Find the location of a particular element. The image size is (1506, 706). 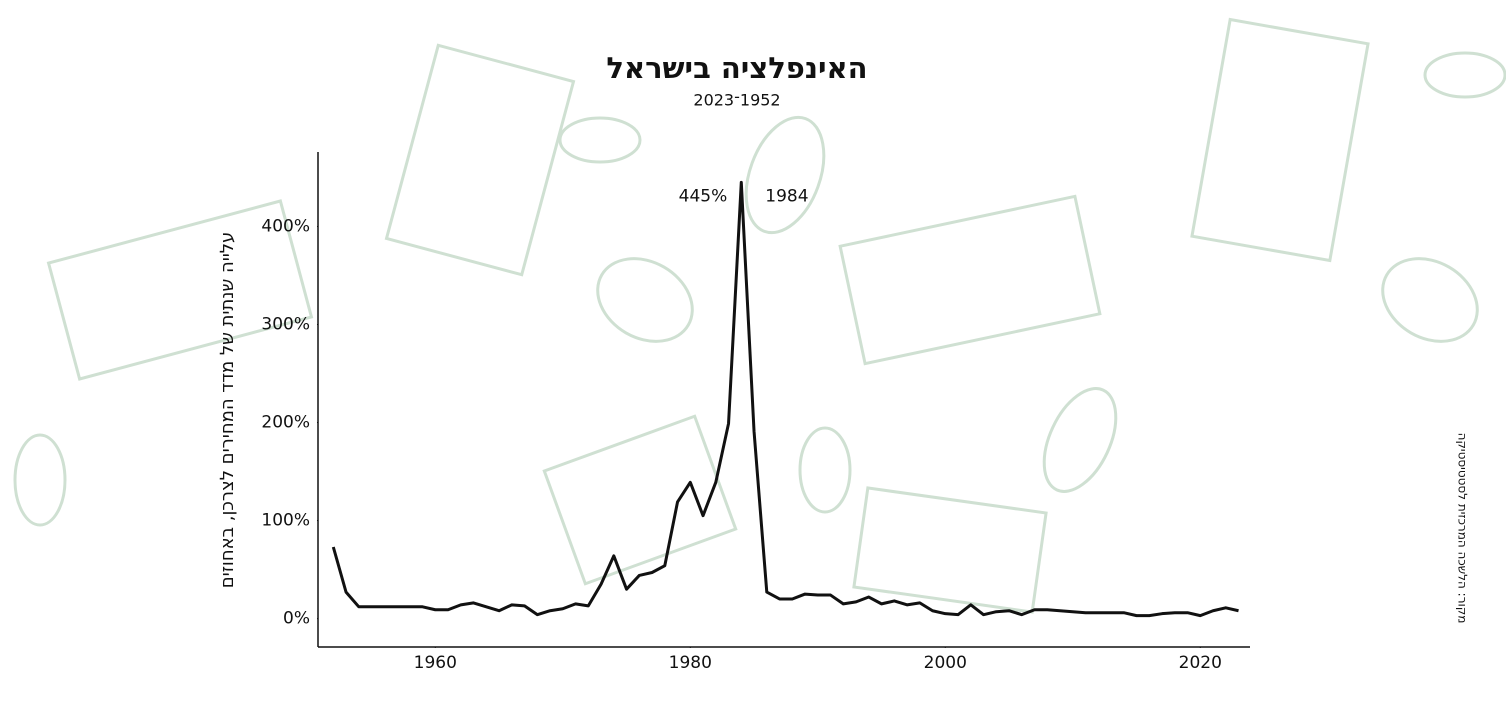

y-tick-label: 0% is located at coordinates (296, 619).